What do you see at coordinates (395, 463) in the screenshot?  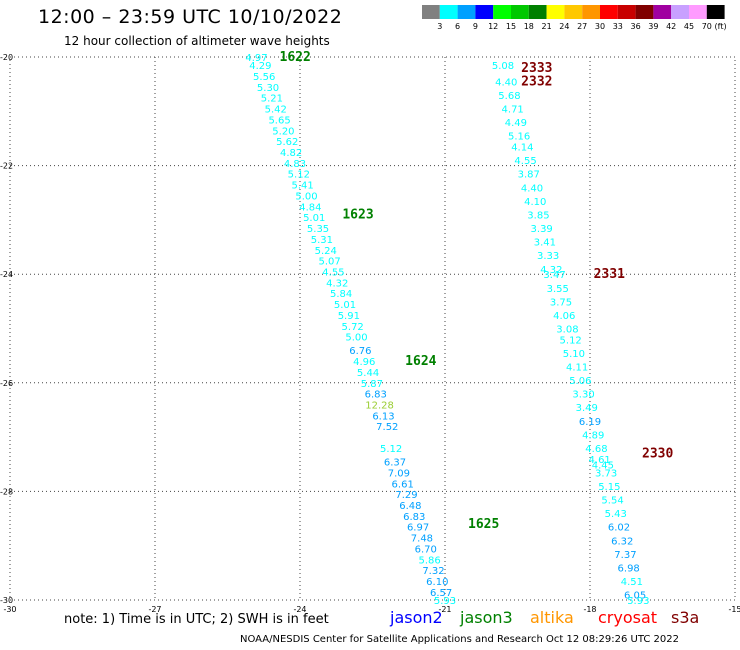 I see `data-point-jason3: 6.37` at bounding box center [395, 463].